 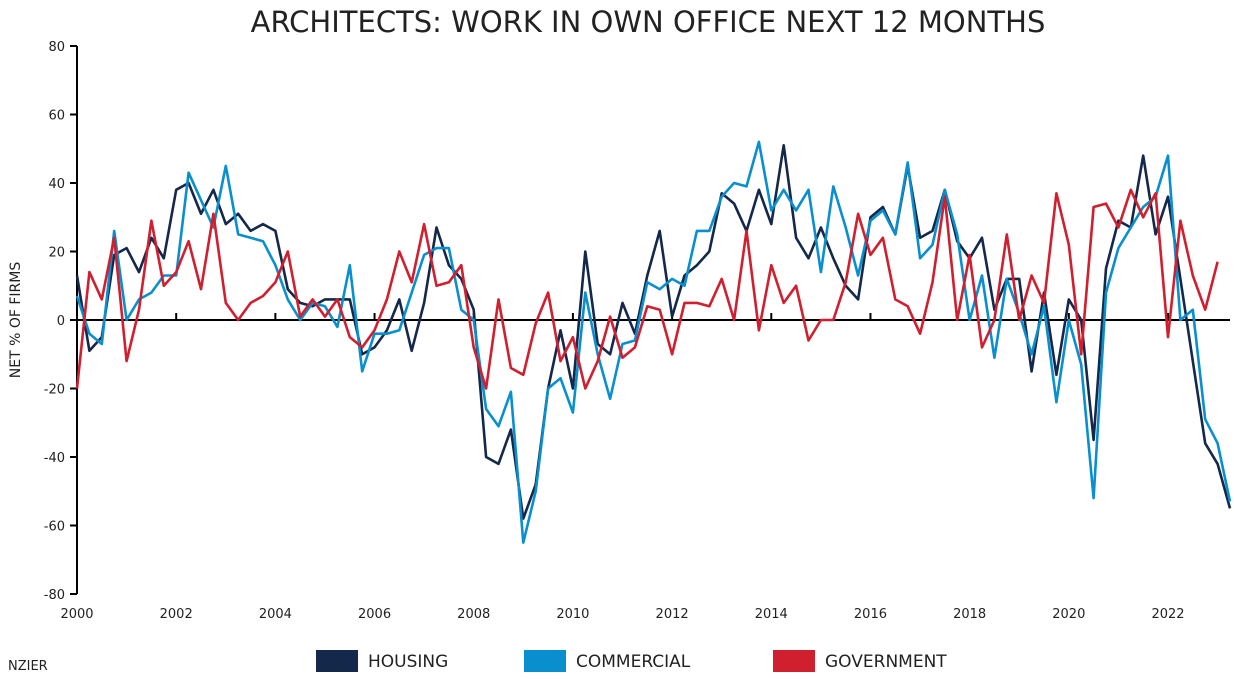 What do you see at coordinates (28, 666) in the screenshot?
I see `source: NZIER` at bounding box center [28, 666].